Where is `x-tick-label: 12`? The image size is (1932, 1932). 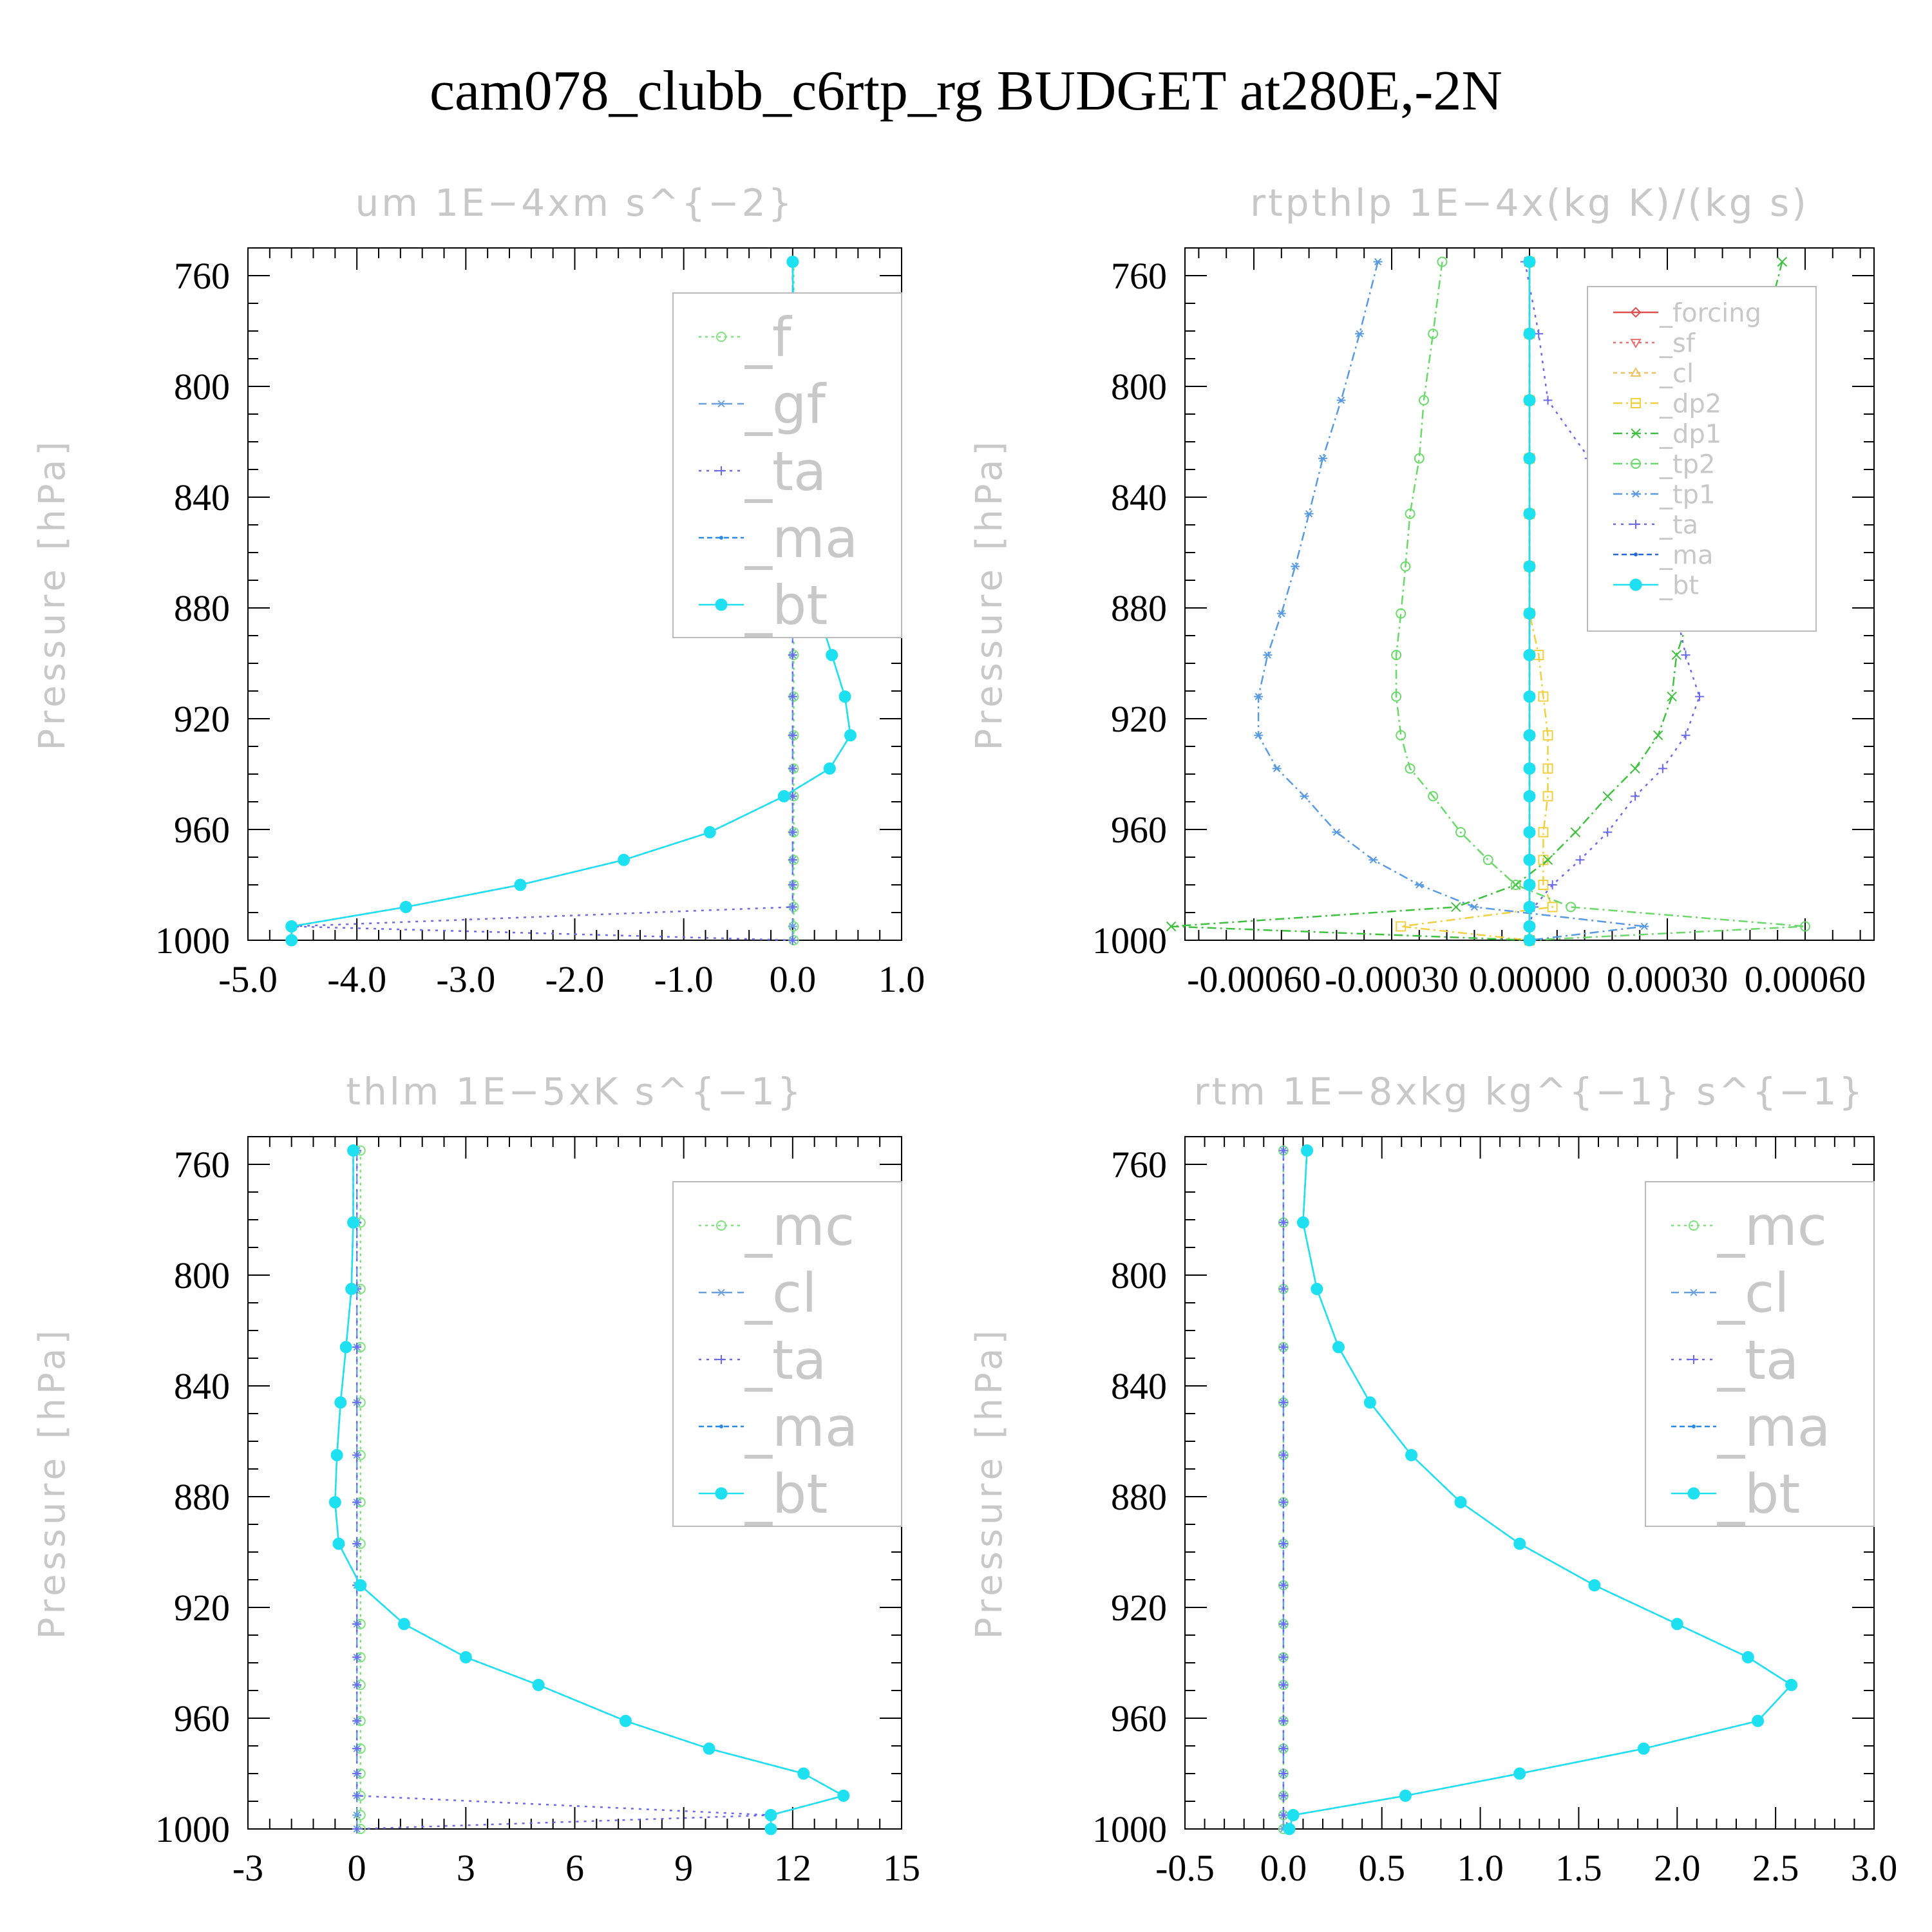 x-tick-label: 12 is located at coordinates (792, 1868).